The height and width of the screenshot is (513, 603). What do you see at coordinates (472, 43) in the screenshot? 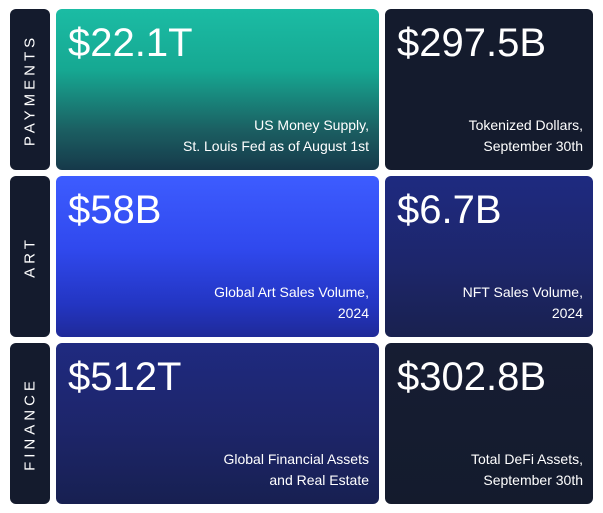
I see `card-value: $297.5B` at bounding box center [472, 43].